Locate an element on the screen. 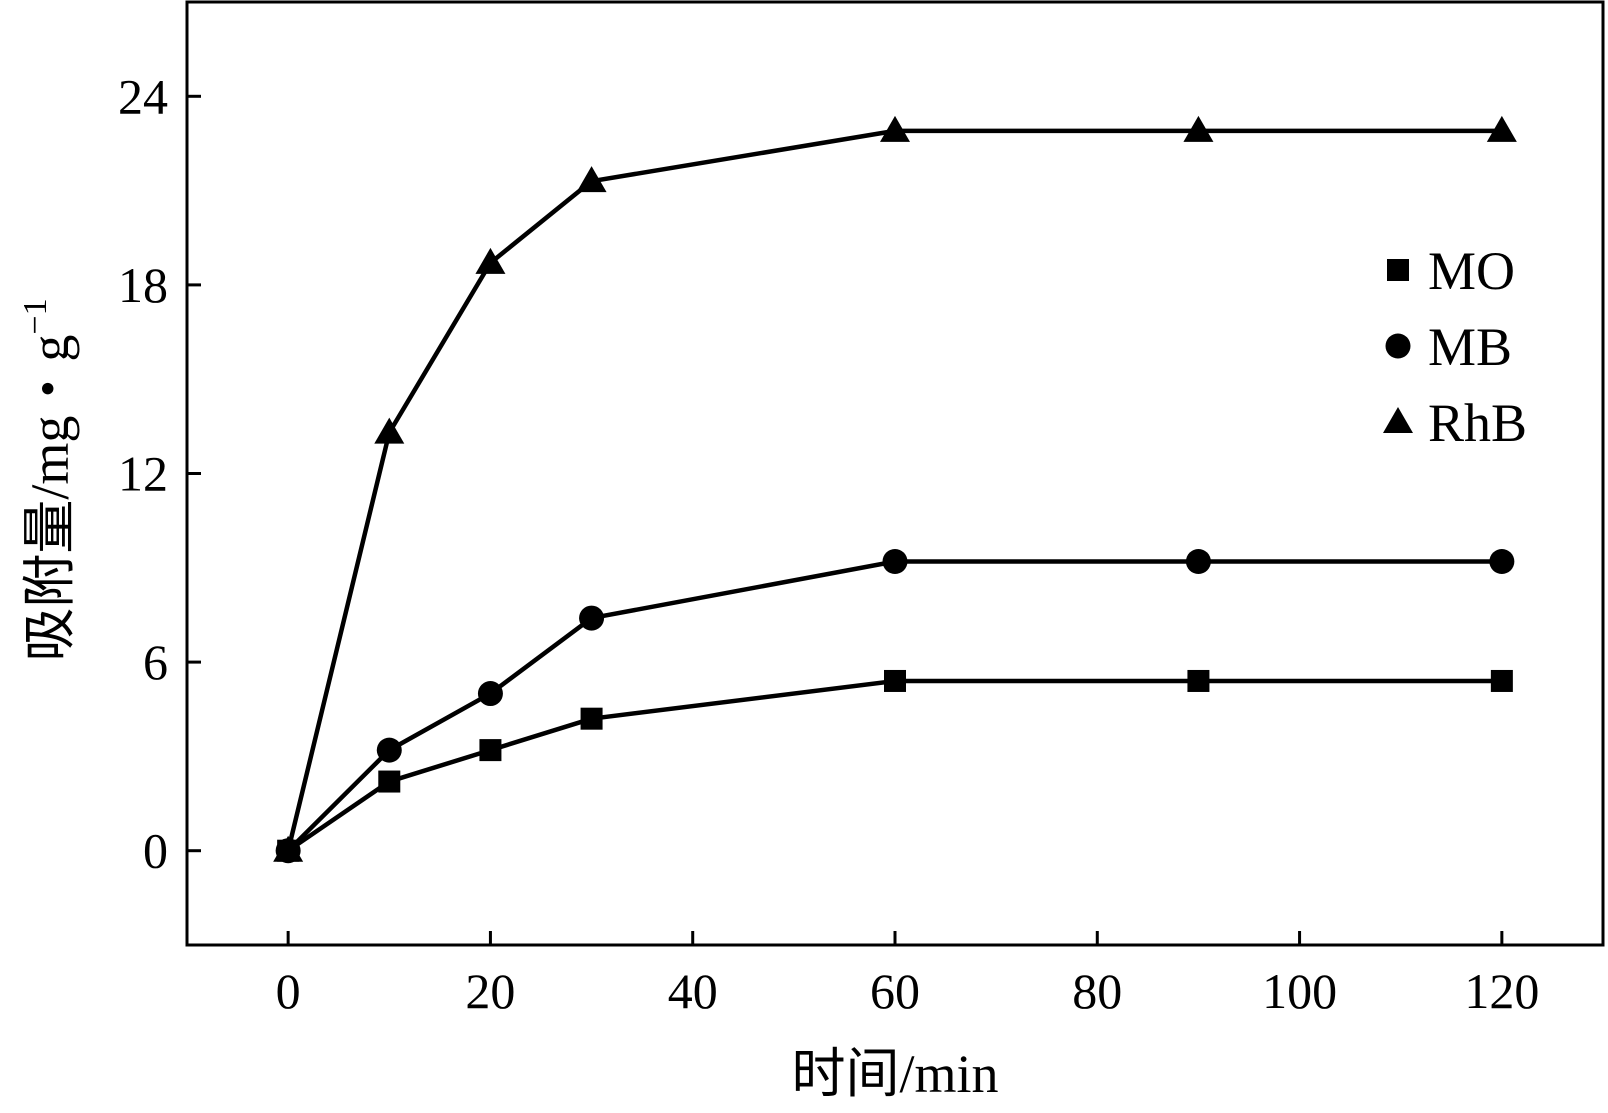 The width and height of the screenshot is (1608, 1113). x-tick-label: 0 is located at coordinates (288, 991).